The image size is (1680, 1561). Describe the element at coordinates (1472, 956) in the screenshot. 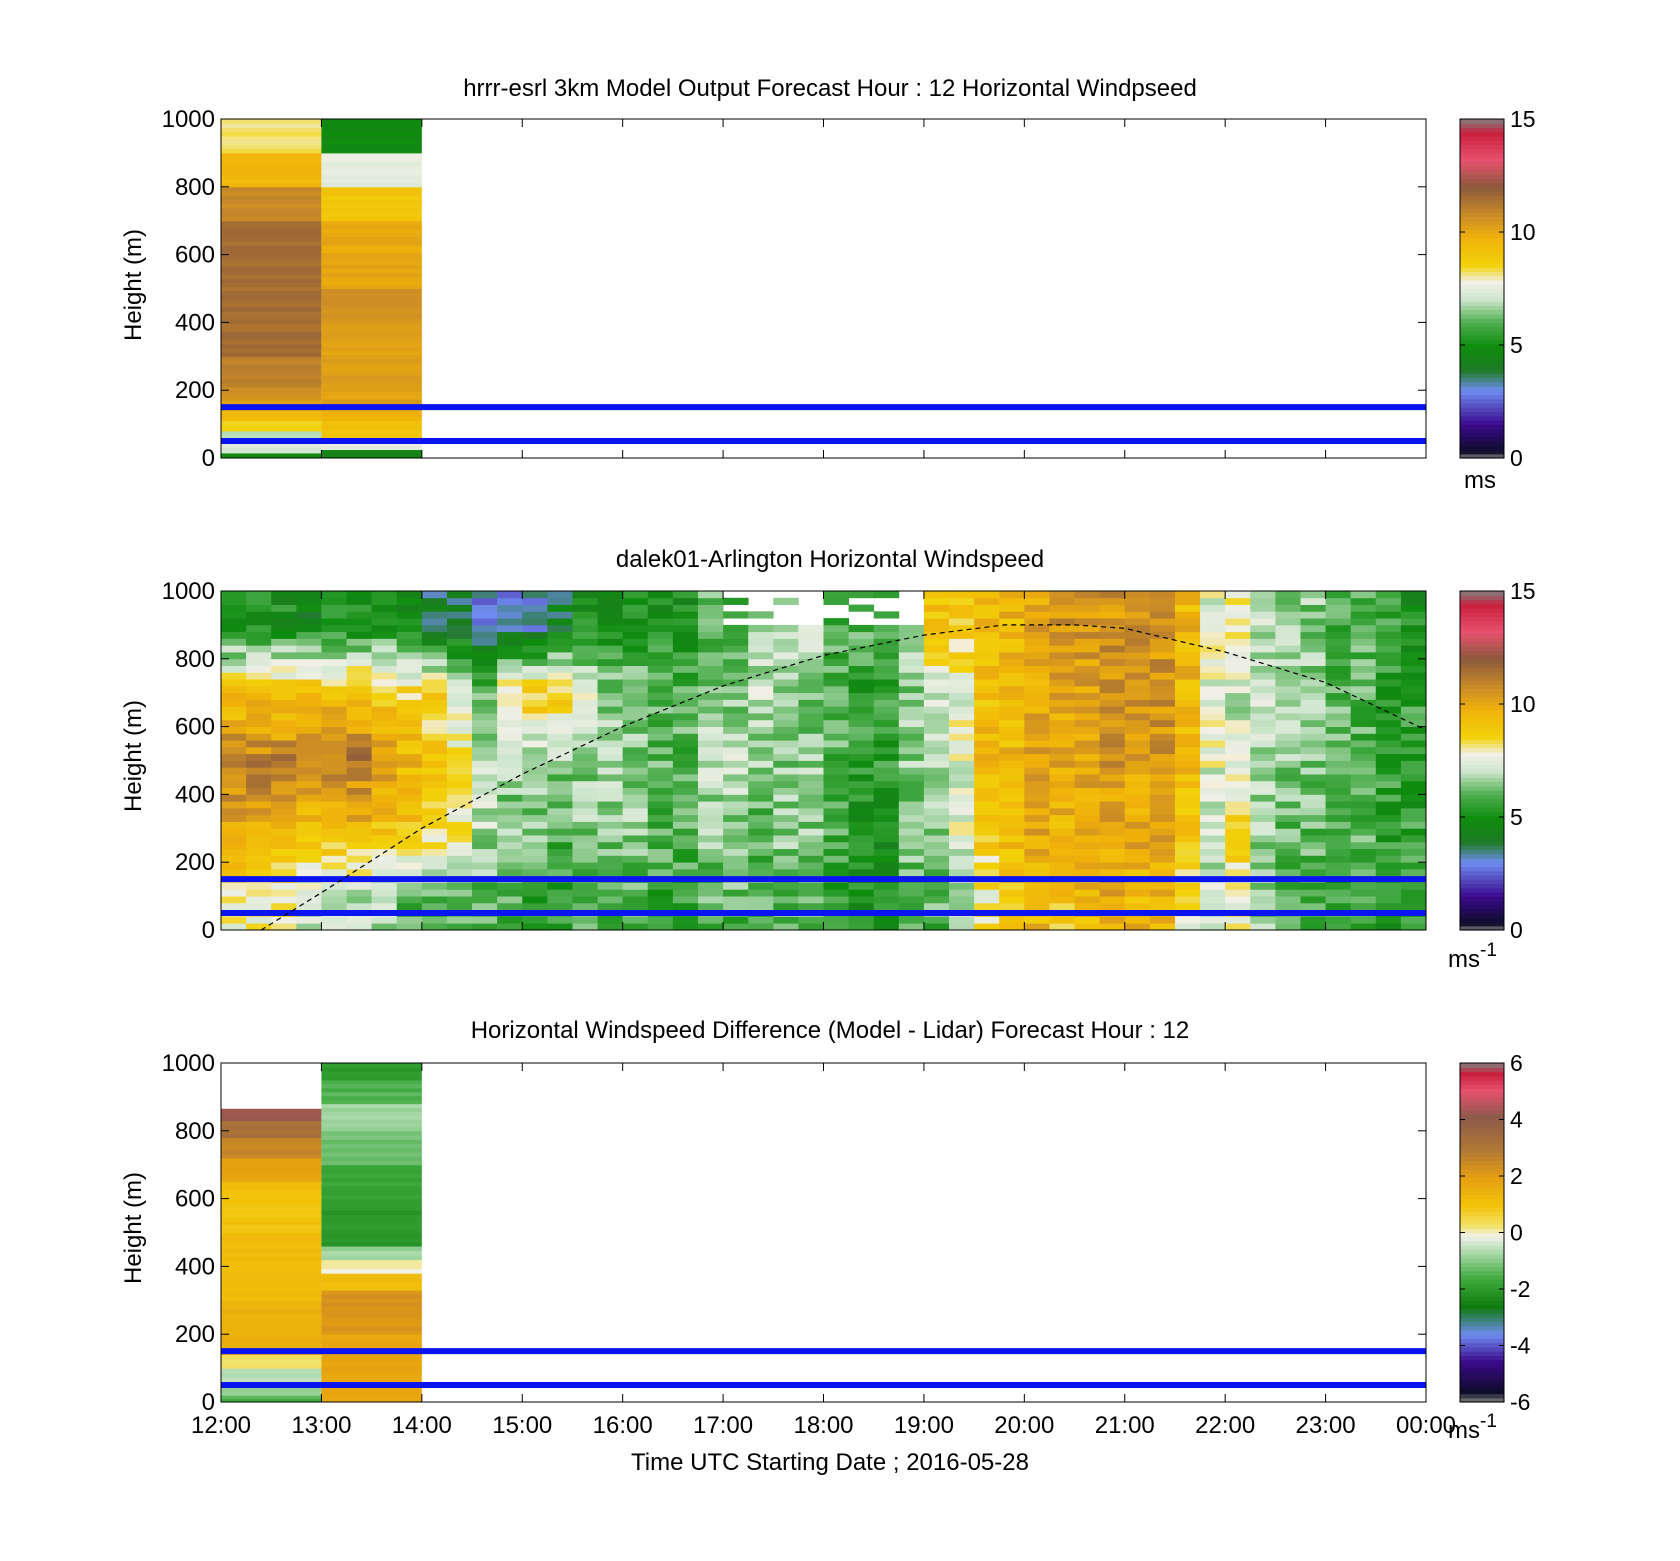

I see `lidar-colorbar-unit: ms-1` at that location.